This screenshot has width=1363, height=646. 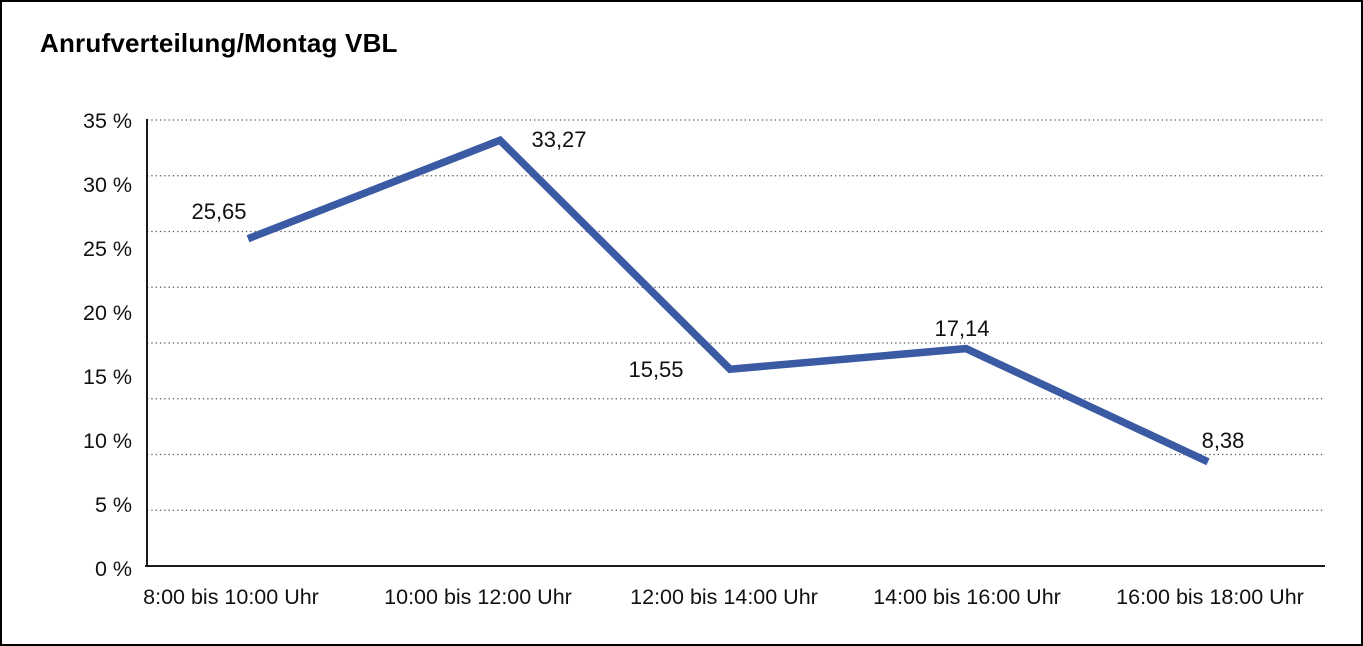 I want to click on data-label: 15,55, so click(x=656, y=370).